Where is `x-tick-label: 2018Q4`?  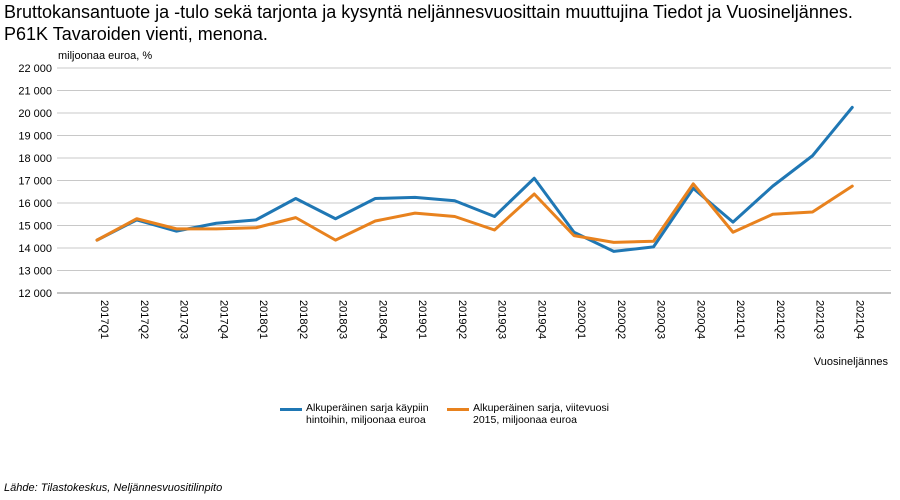 x-tick-label: 2018Q4 is located at coordinates (382, 319).